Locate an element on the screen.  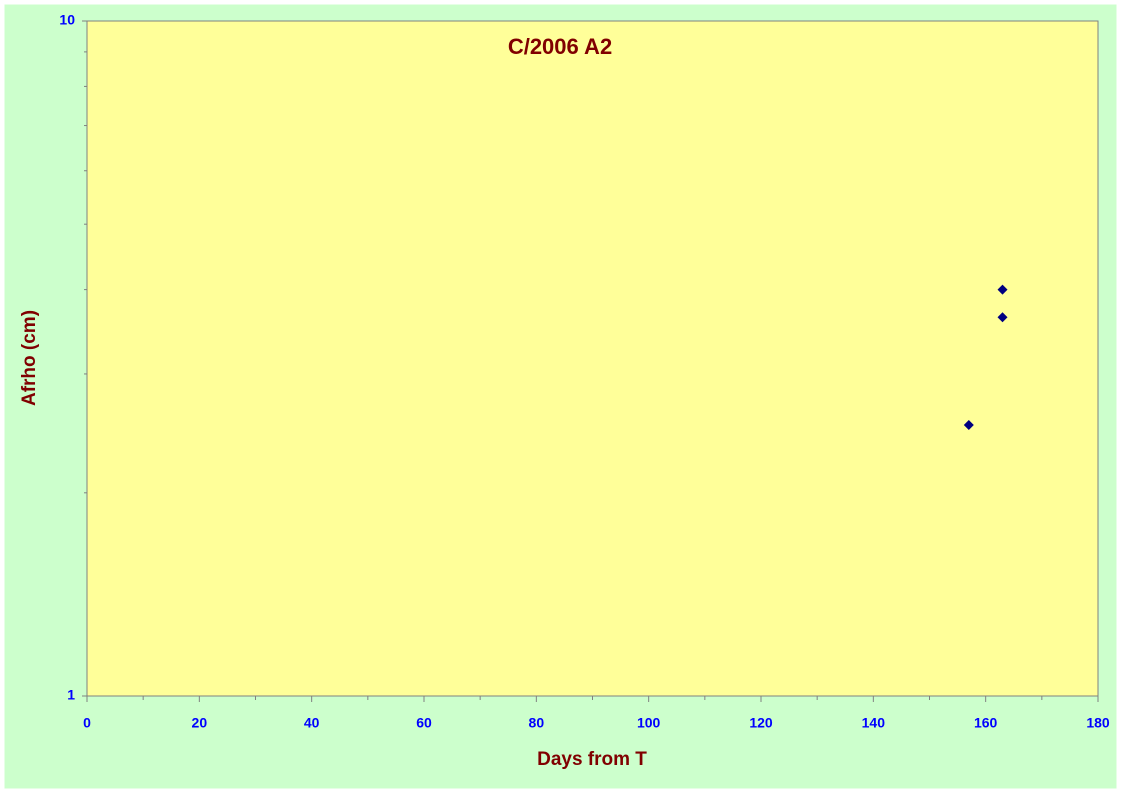
x-tick-label: 160 is located at coordinates (986, 723).